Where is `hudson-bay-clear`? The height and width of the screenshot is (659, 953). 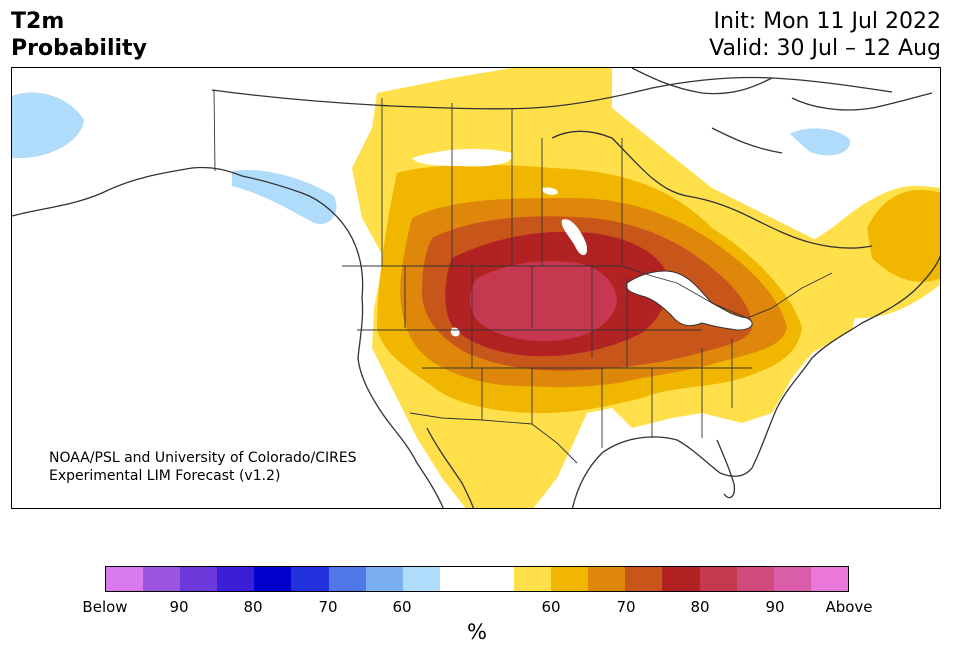
hudson-bay-clear is located at coordinates (462, 157).